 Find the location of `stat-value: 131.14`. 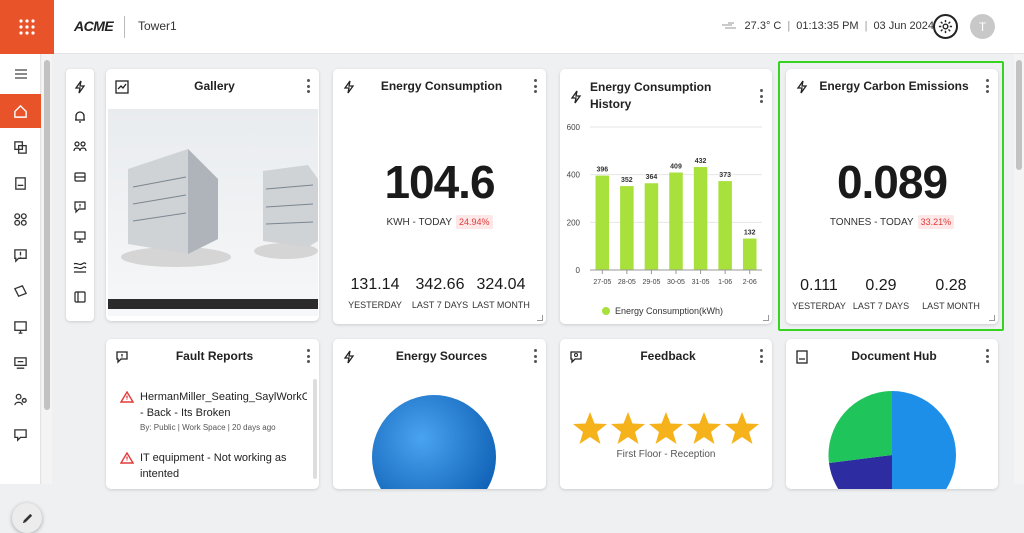

stat-value: 131.14 is located at coordinates (375, 284).